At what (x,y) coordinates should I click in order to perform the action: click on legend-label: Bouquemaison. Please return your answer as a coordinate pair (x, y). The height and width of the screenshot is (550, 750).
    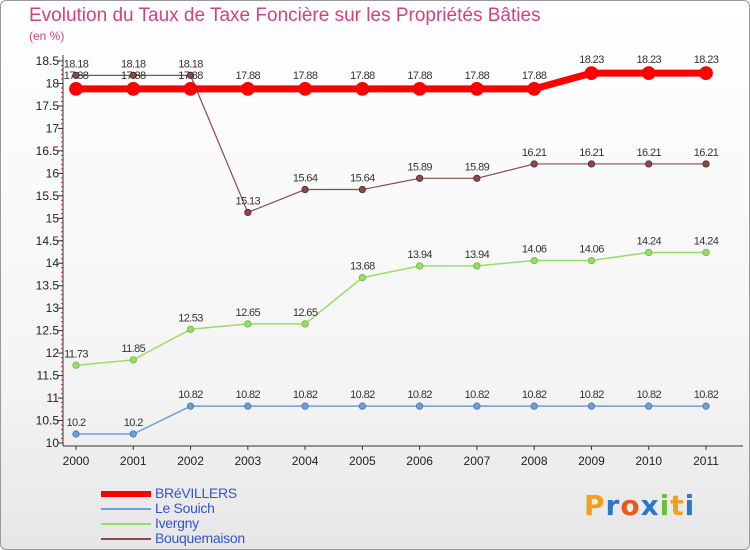
    Looking at the image, I should click on (200, 538).